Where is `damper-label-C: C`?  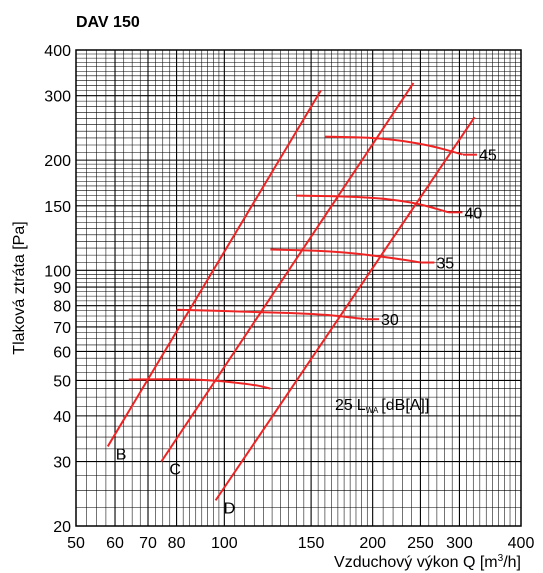 damper-label-C: C is located at coordinates (175, 470).